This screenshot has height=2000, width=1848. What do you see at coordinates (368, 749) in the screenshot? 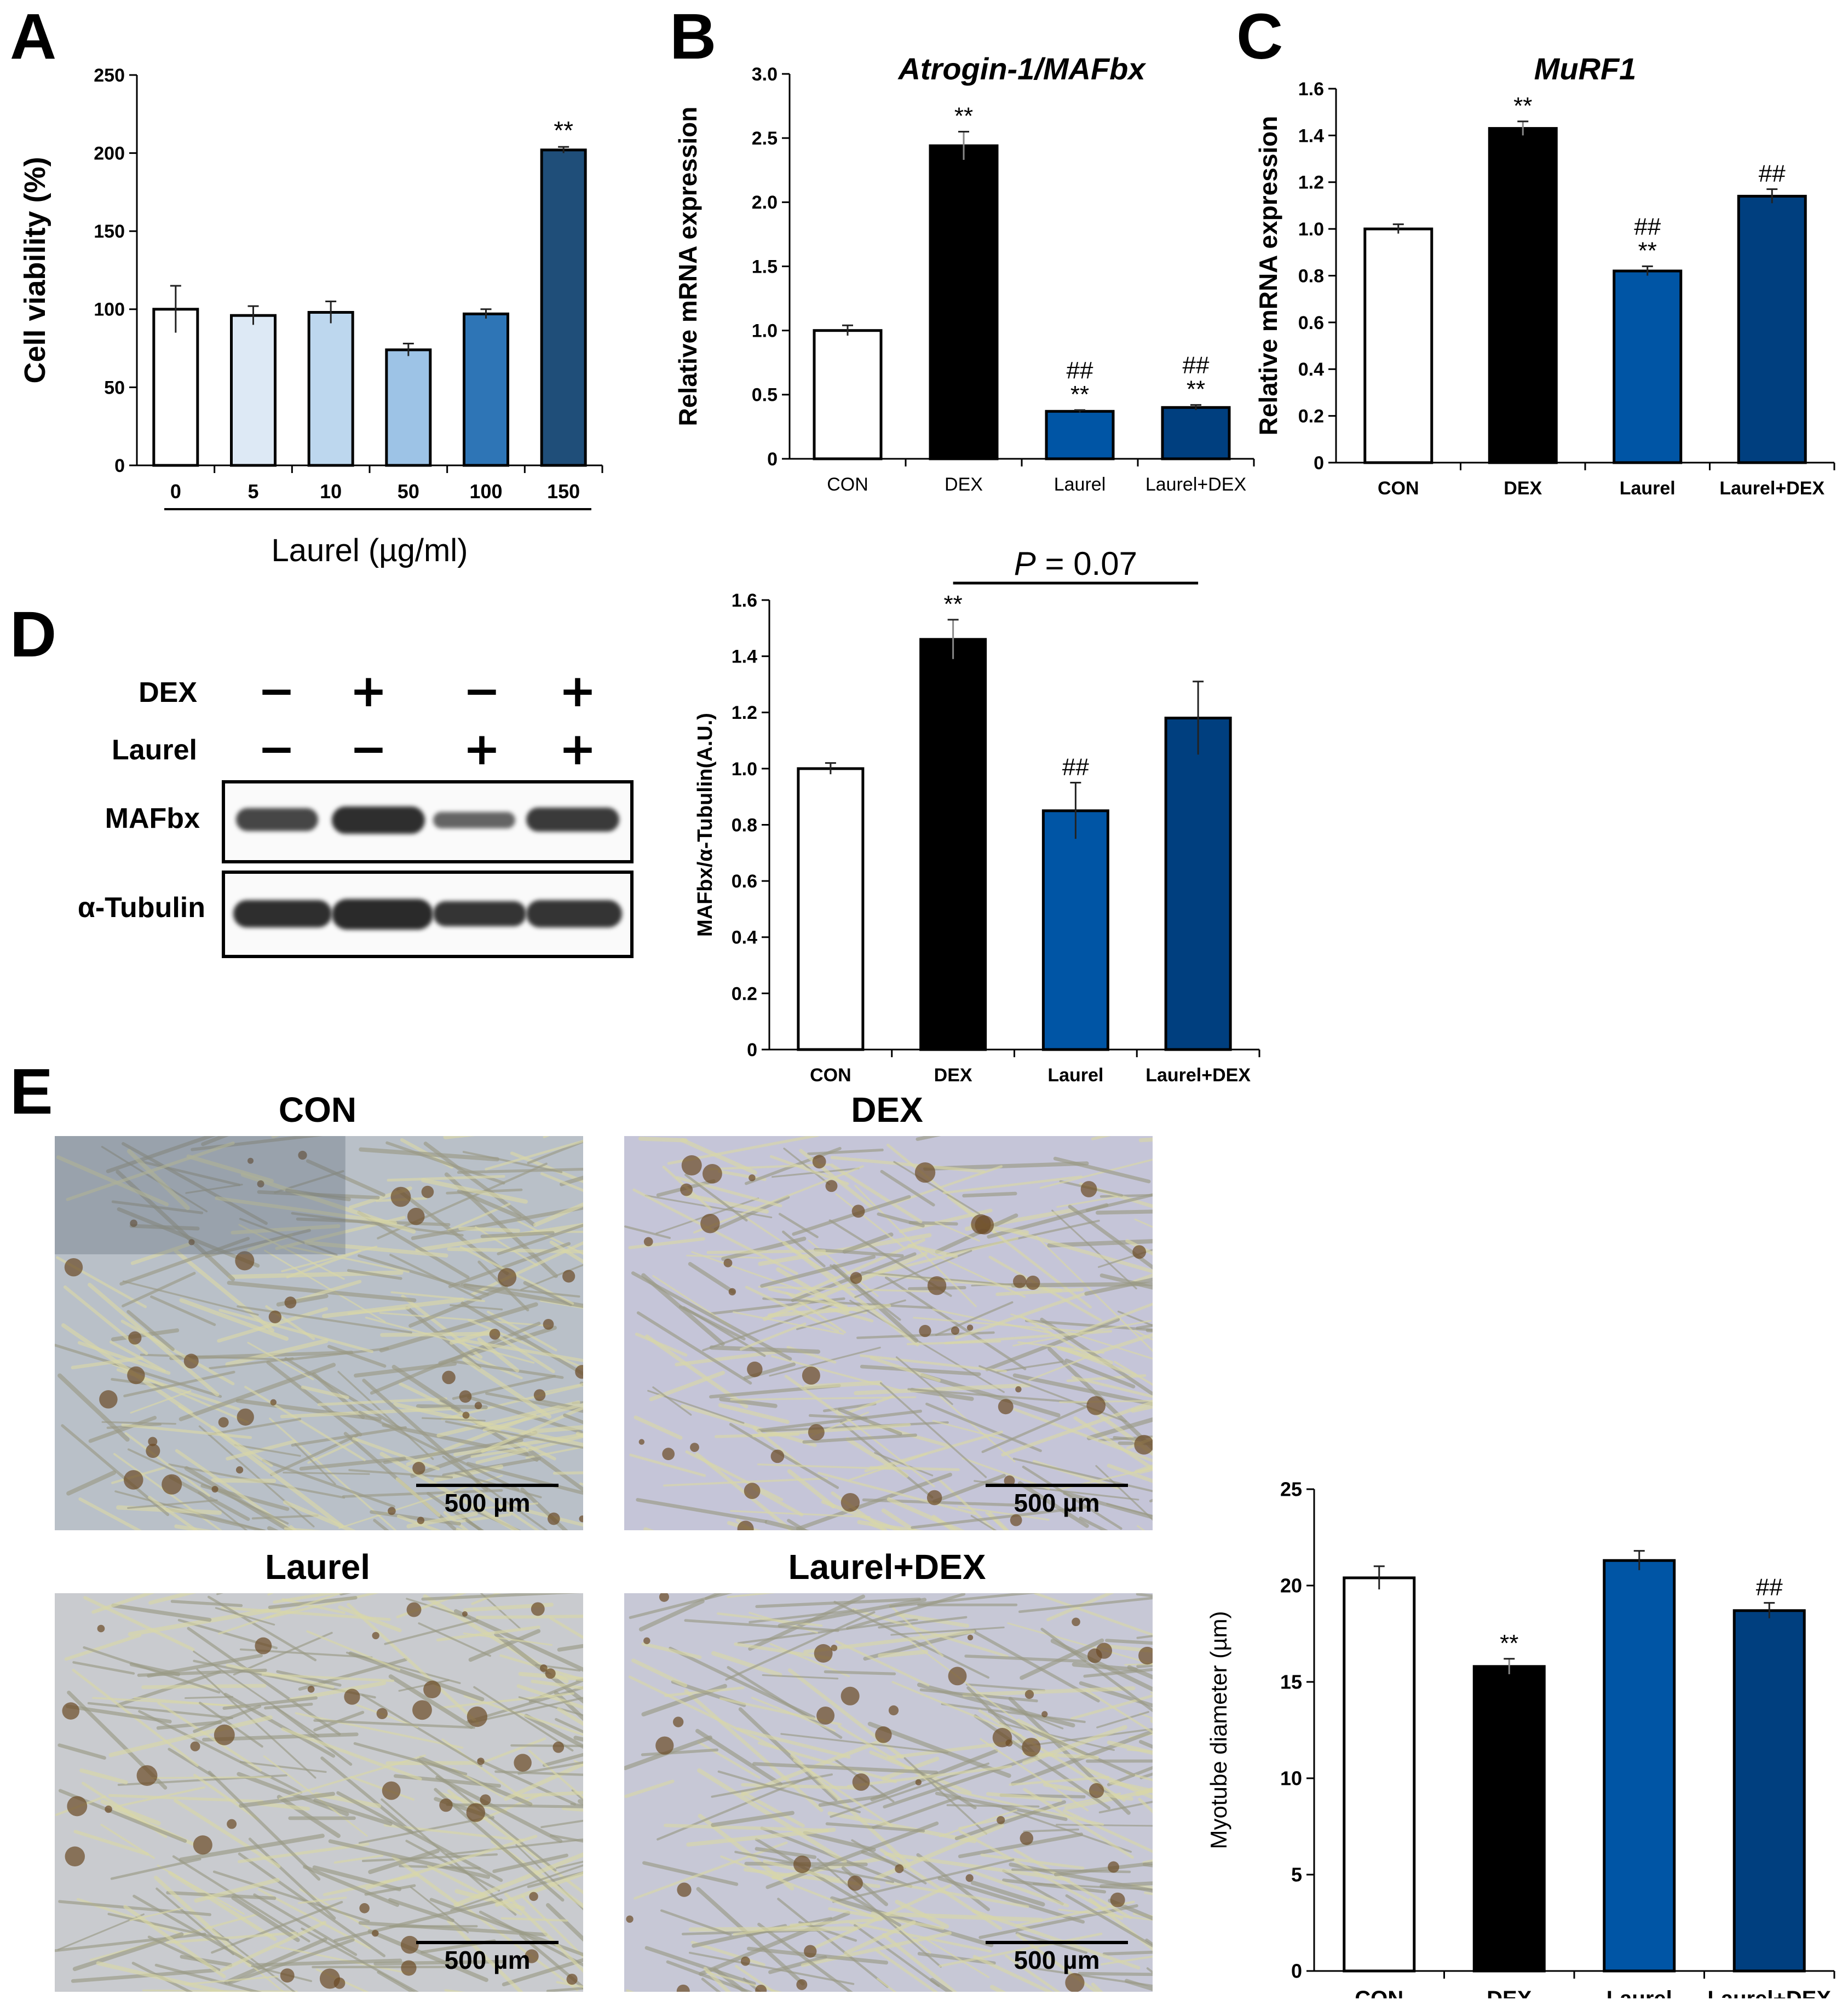
I see `wb-sign-laurel-2: −` at bounding box center [368, 749].